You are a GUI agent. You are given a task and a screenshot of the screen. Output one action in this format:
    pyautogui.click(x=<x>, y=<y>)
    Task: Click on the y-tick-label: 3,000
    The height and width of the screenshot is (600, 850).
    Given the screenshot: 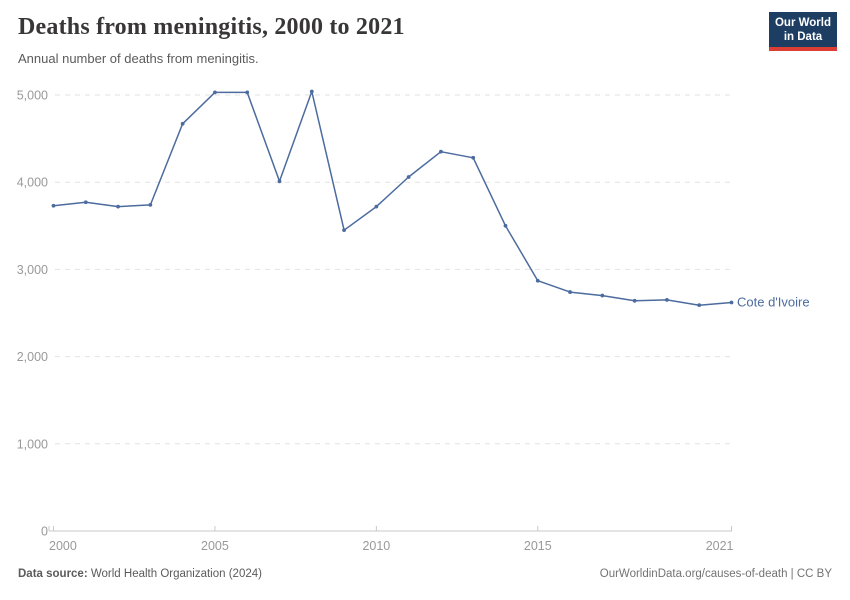 What is the action you would take?
    pyautogui.click(x=32, y=270)
    